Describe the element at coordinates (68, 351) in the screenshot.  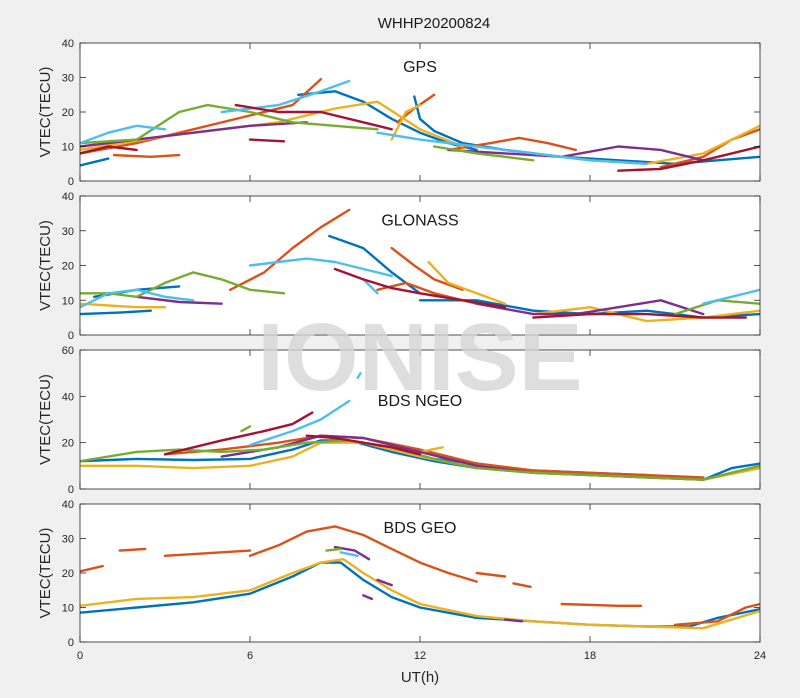
I see `y-tick-label: 60` at that location.